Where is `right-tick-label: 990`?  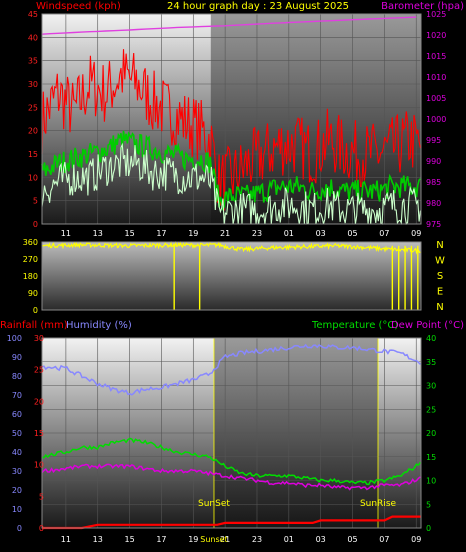
right-tick-label: 990 is located at coordinates (433, 161).